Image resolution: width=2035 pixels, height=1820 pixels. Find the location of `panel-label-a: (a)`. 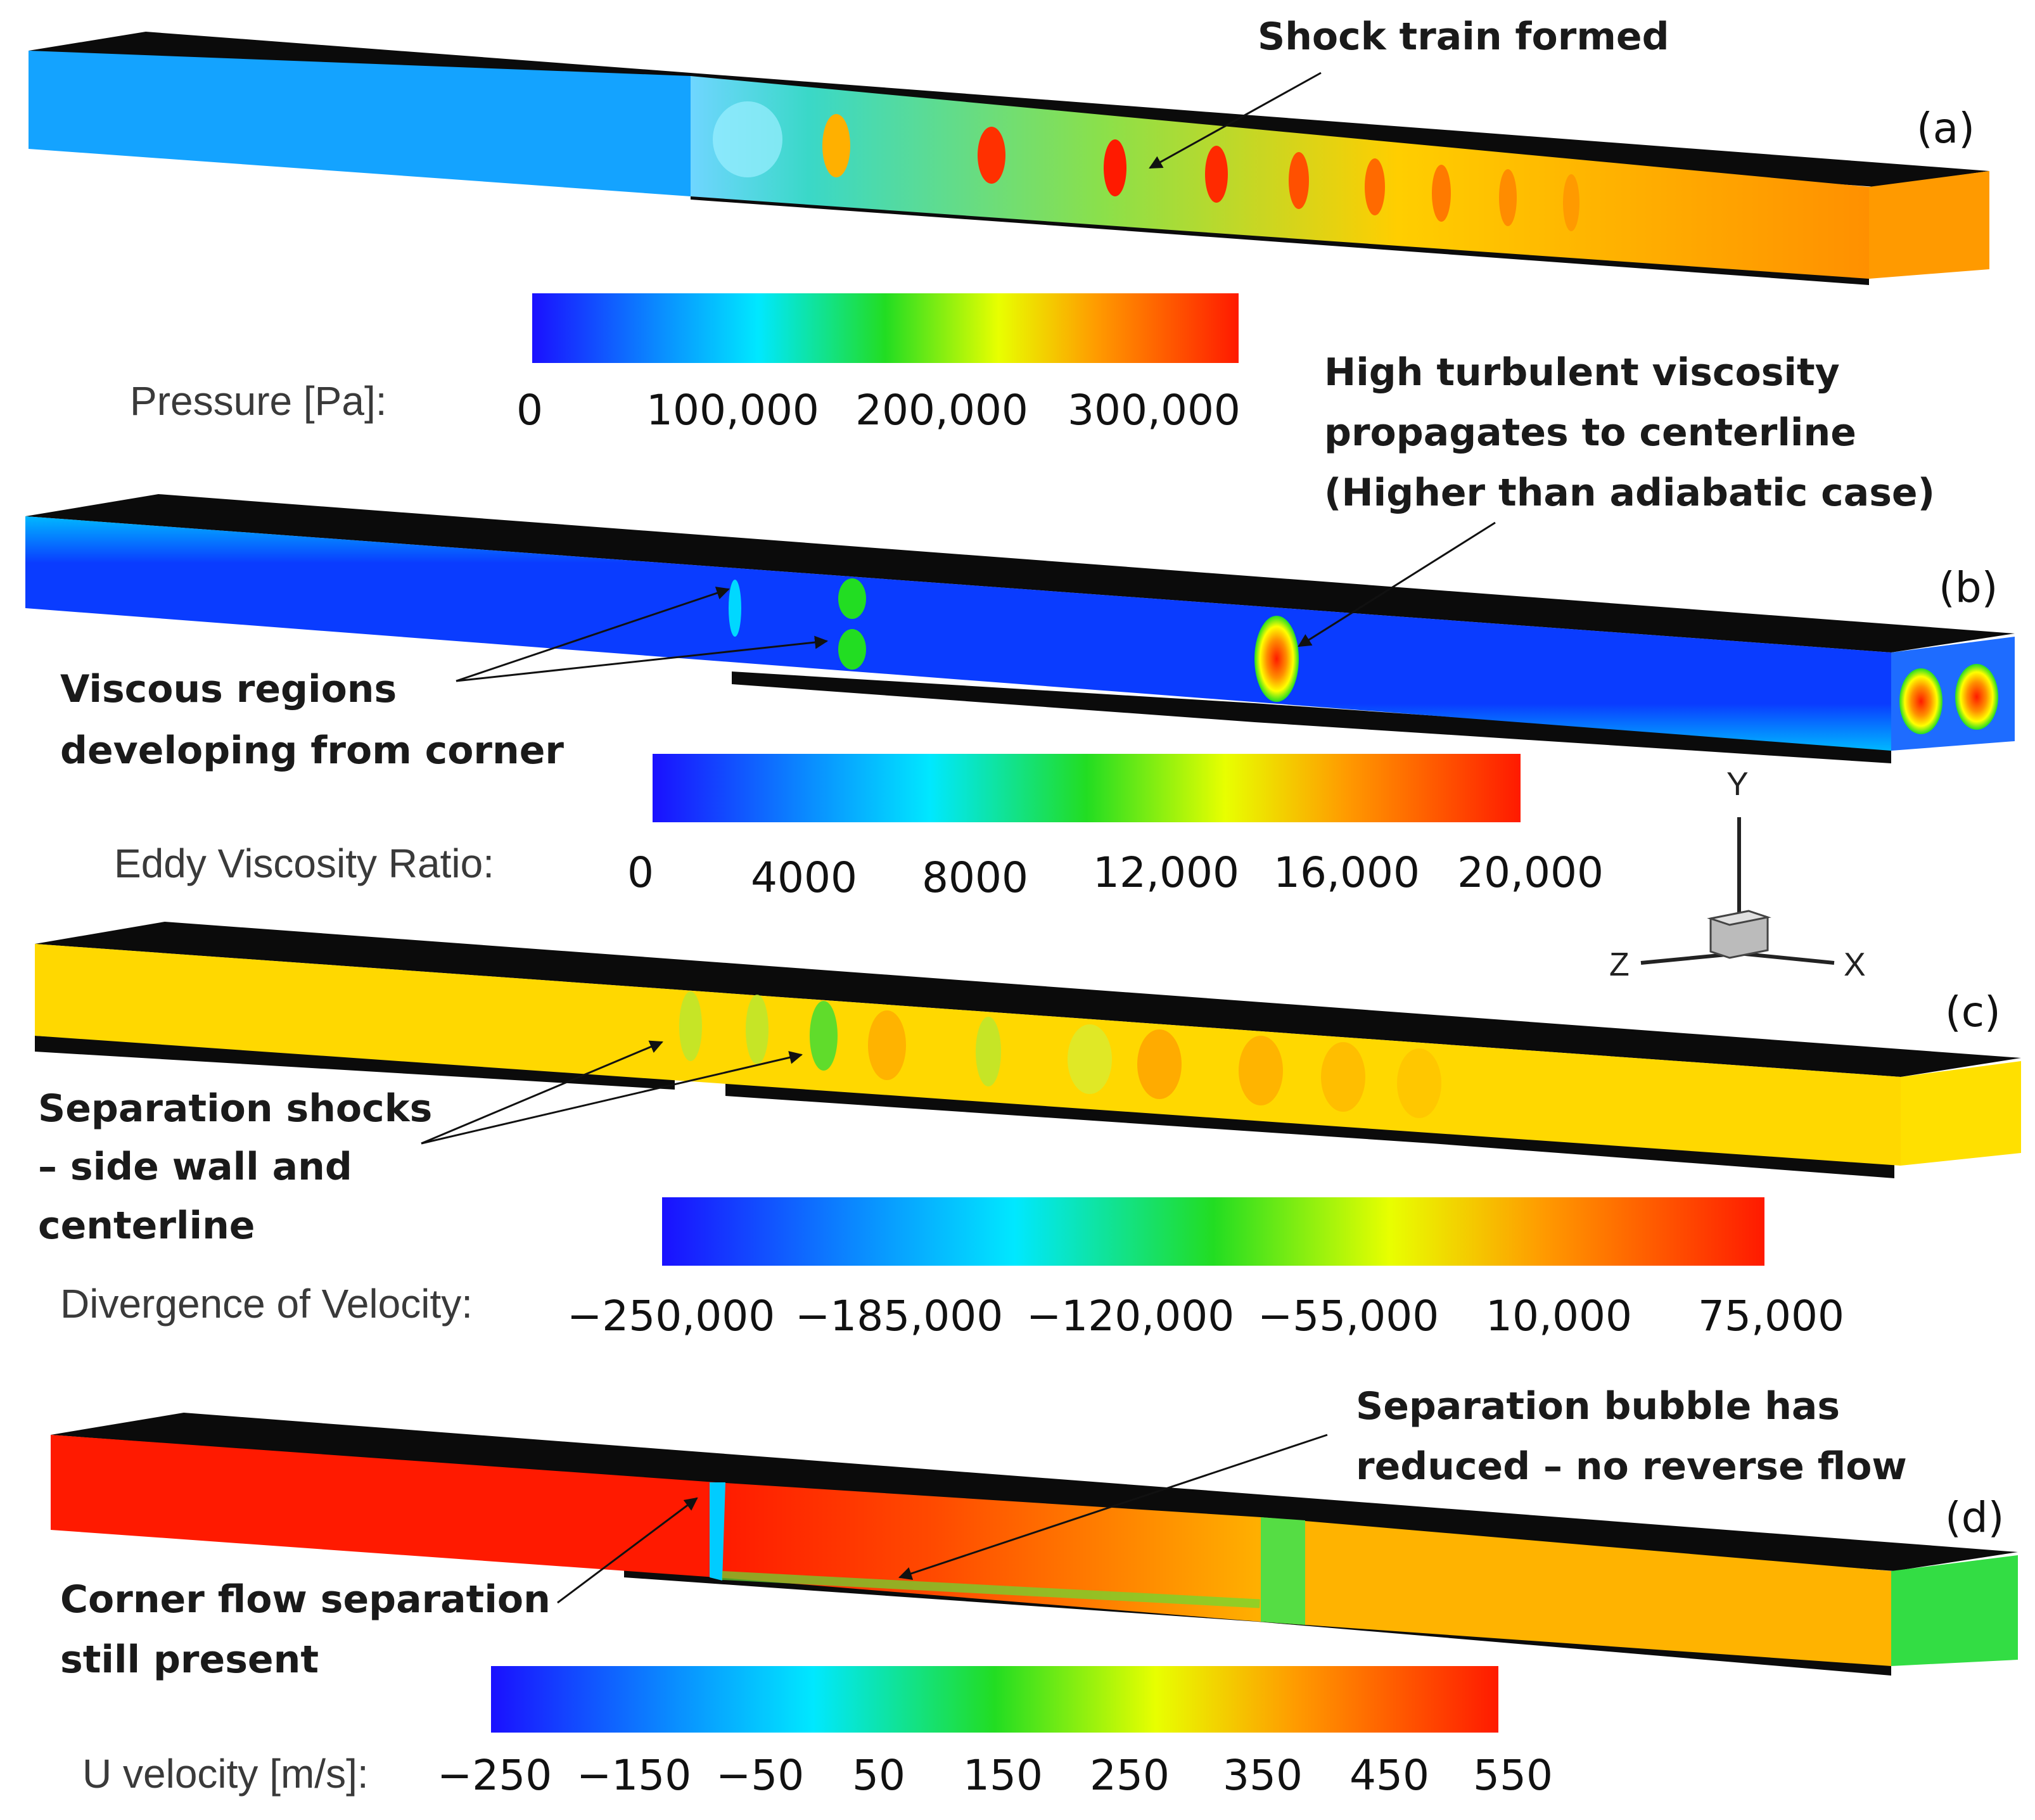

panel-label-a: (a) is located at coordinates (1946, 128).